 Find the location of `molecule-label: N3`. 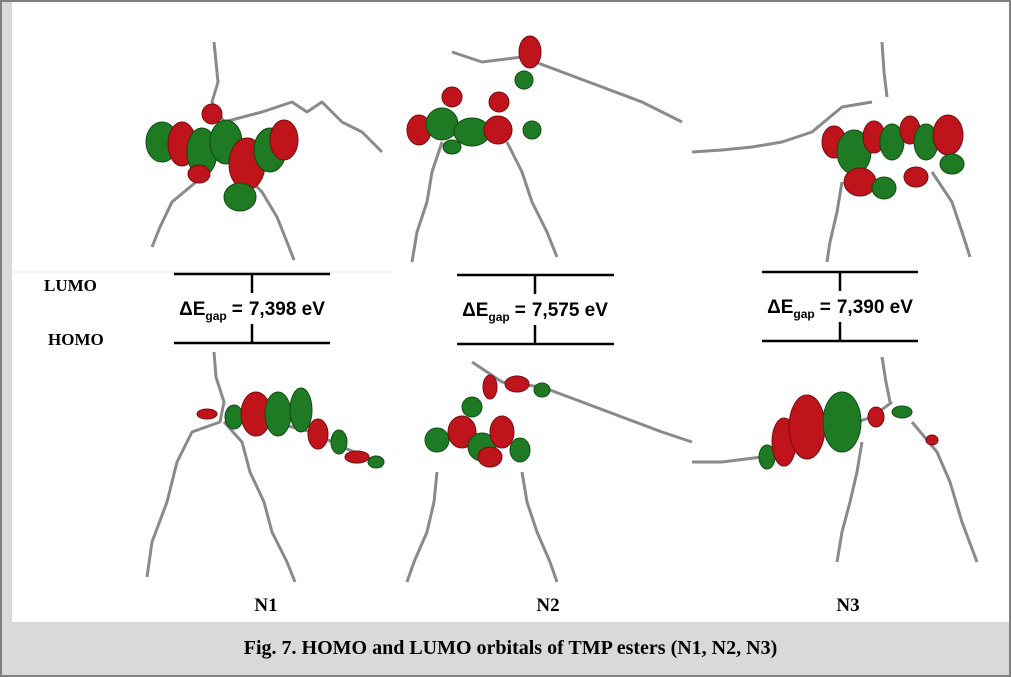

molecule-label: N3 is located at coordinates (847, 605).